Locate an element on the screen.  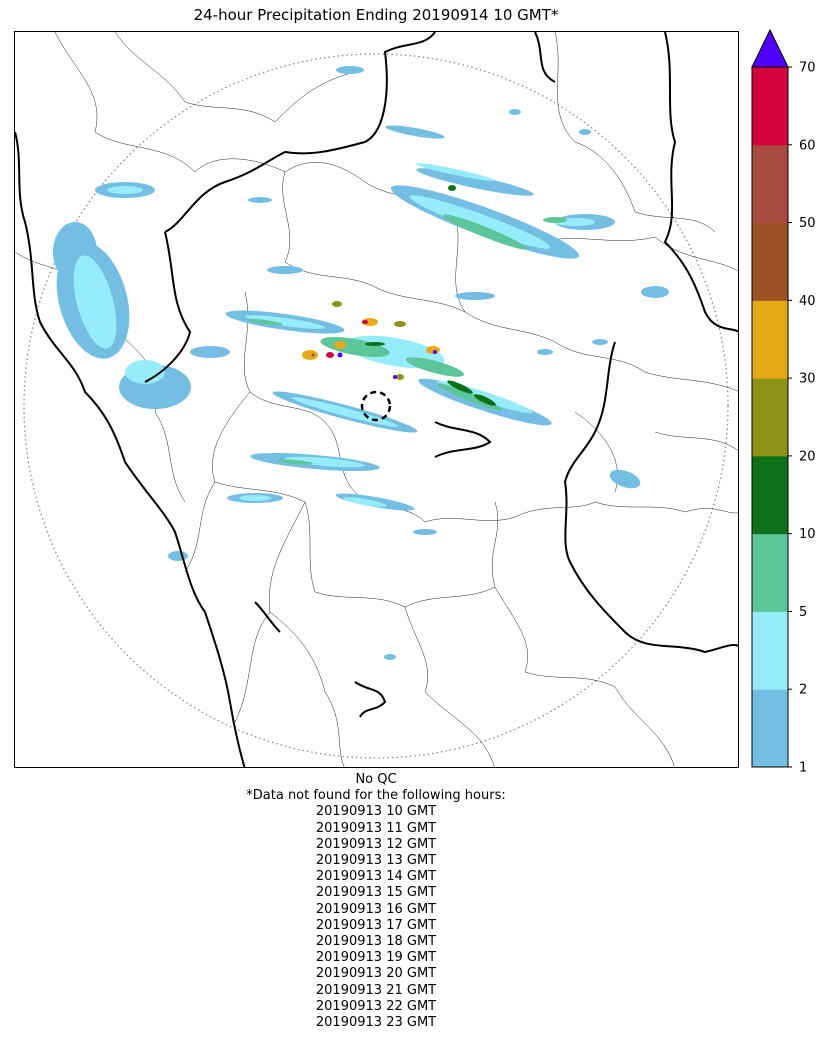
missing-data-header: *Data not found for the following hours: is located at coordinates (376, 796).